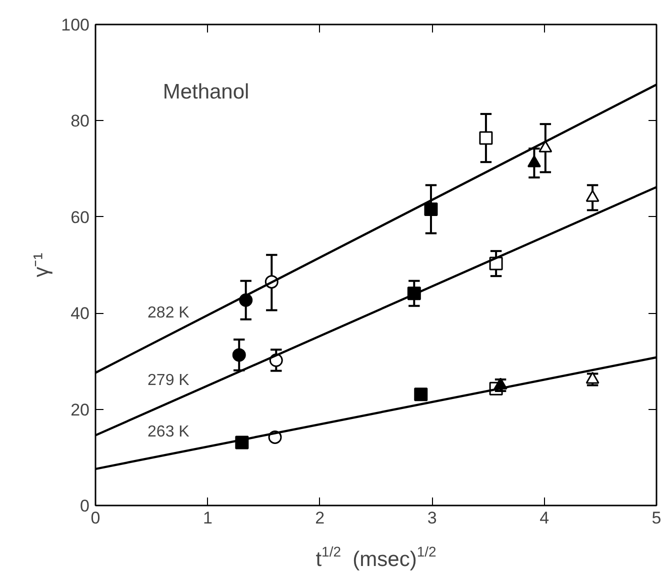  I want to click on x-tick-label: 5, so click(657, 518).